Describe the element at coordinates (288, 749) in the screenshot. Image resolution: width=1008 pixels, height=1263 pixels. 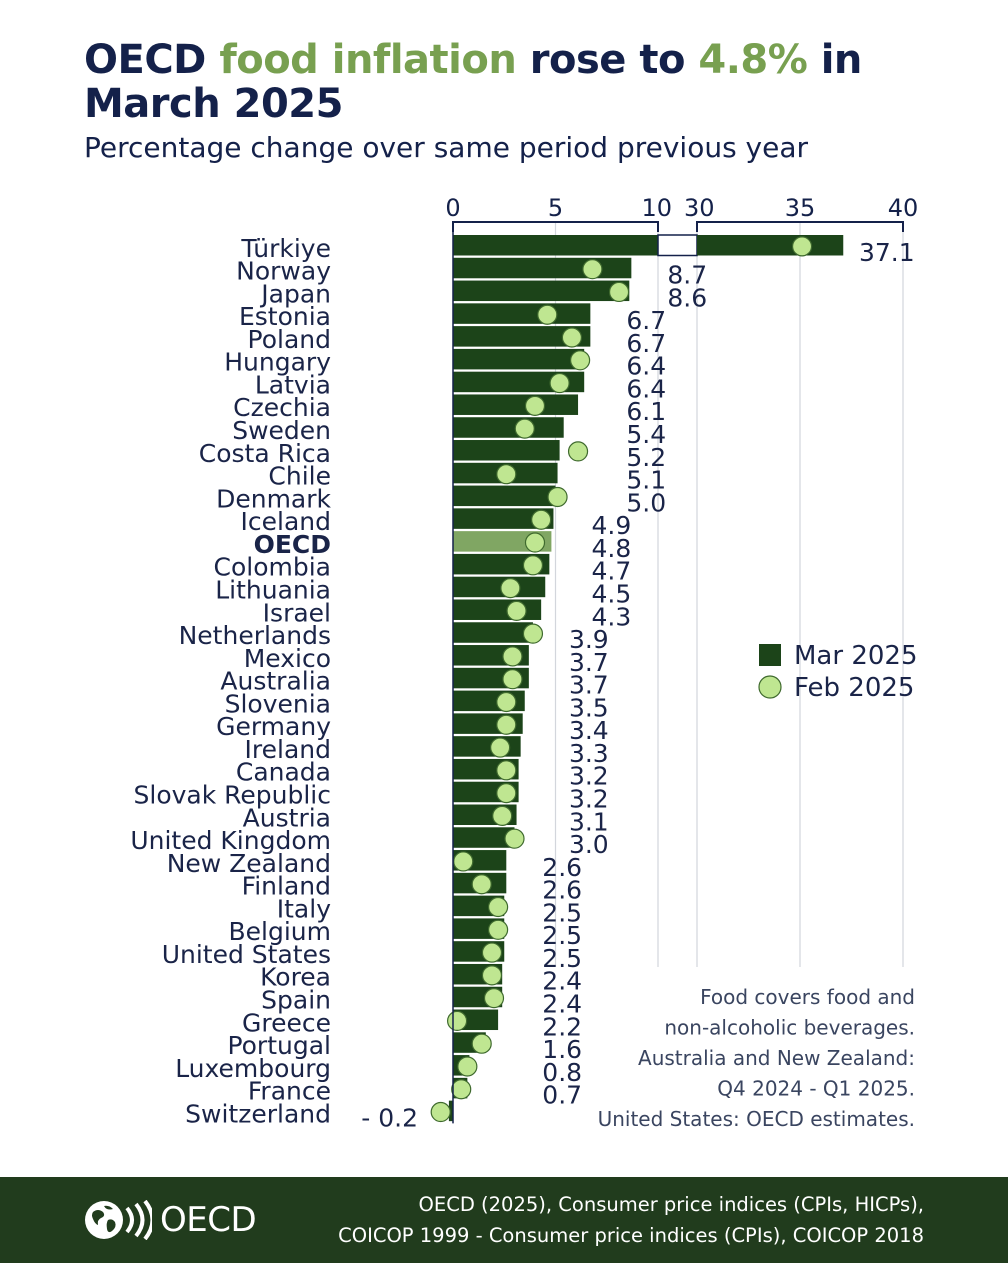
I see `category-label: Ireland` at that location.